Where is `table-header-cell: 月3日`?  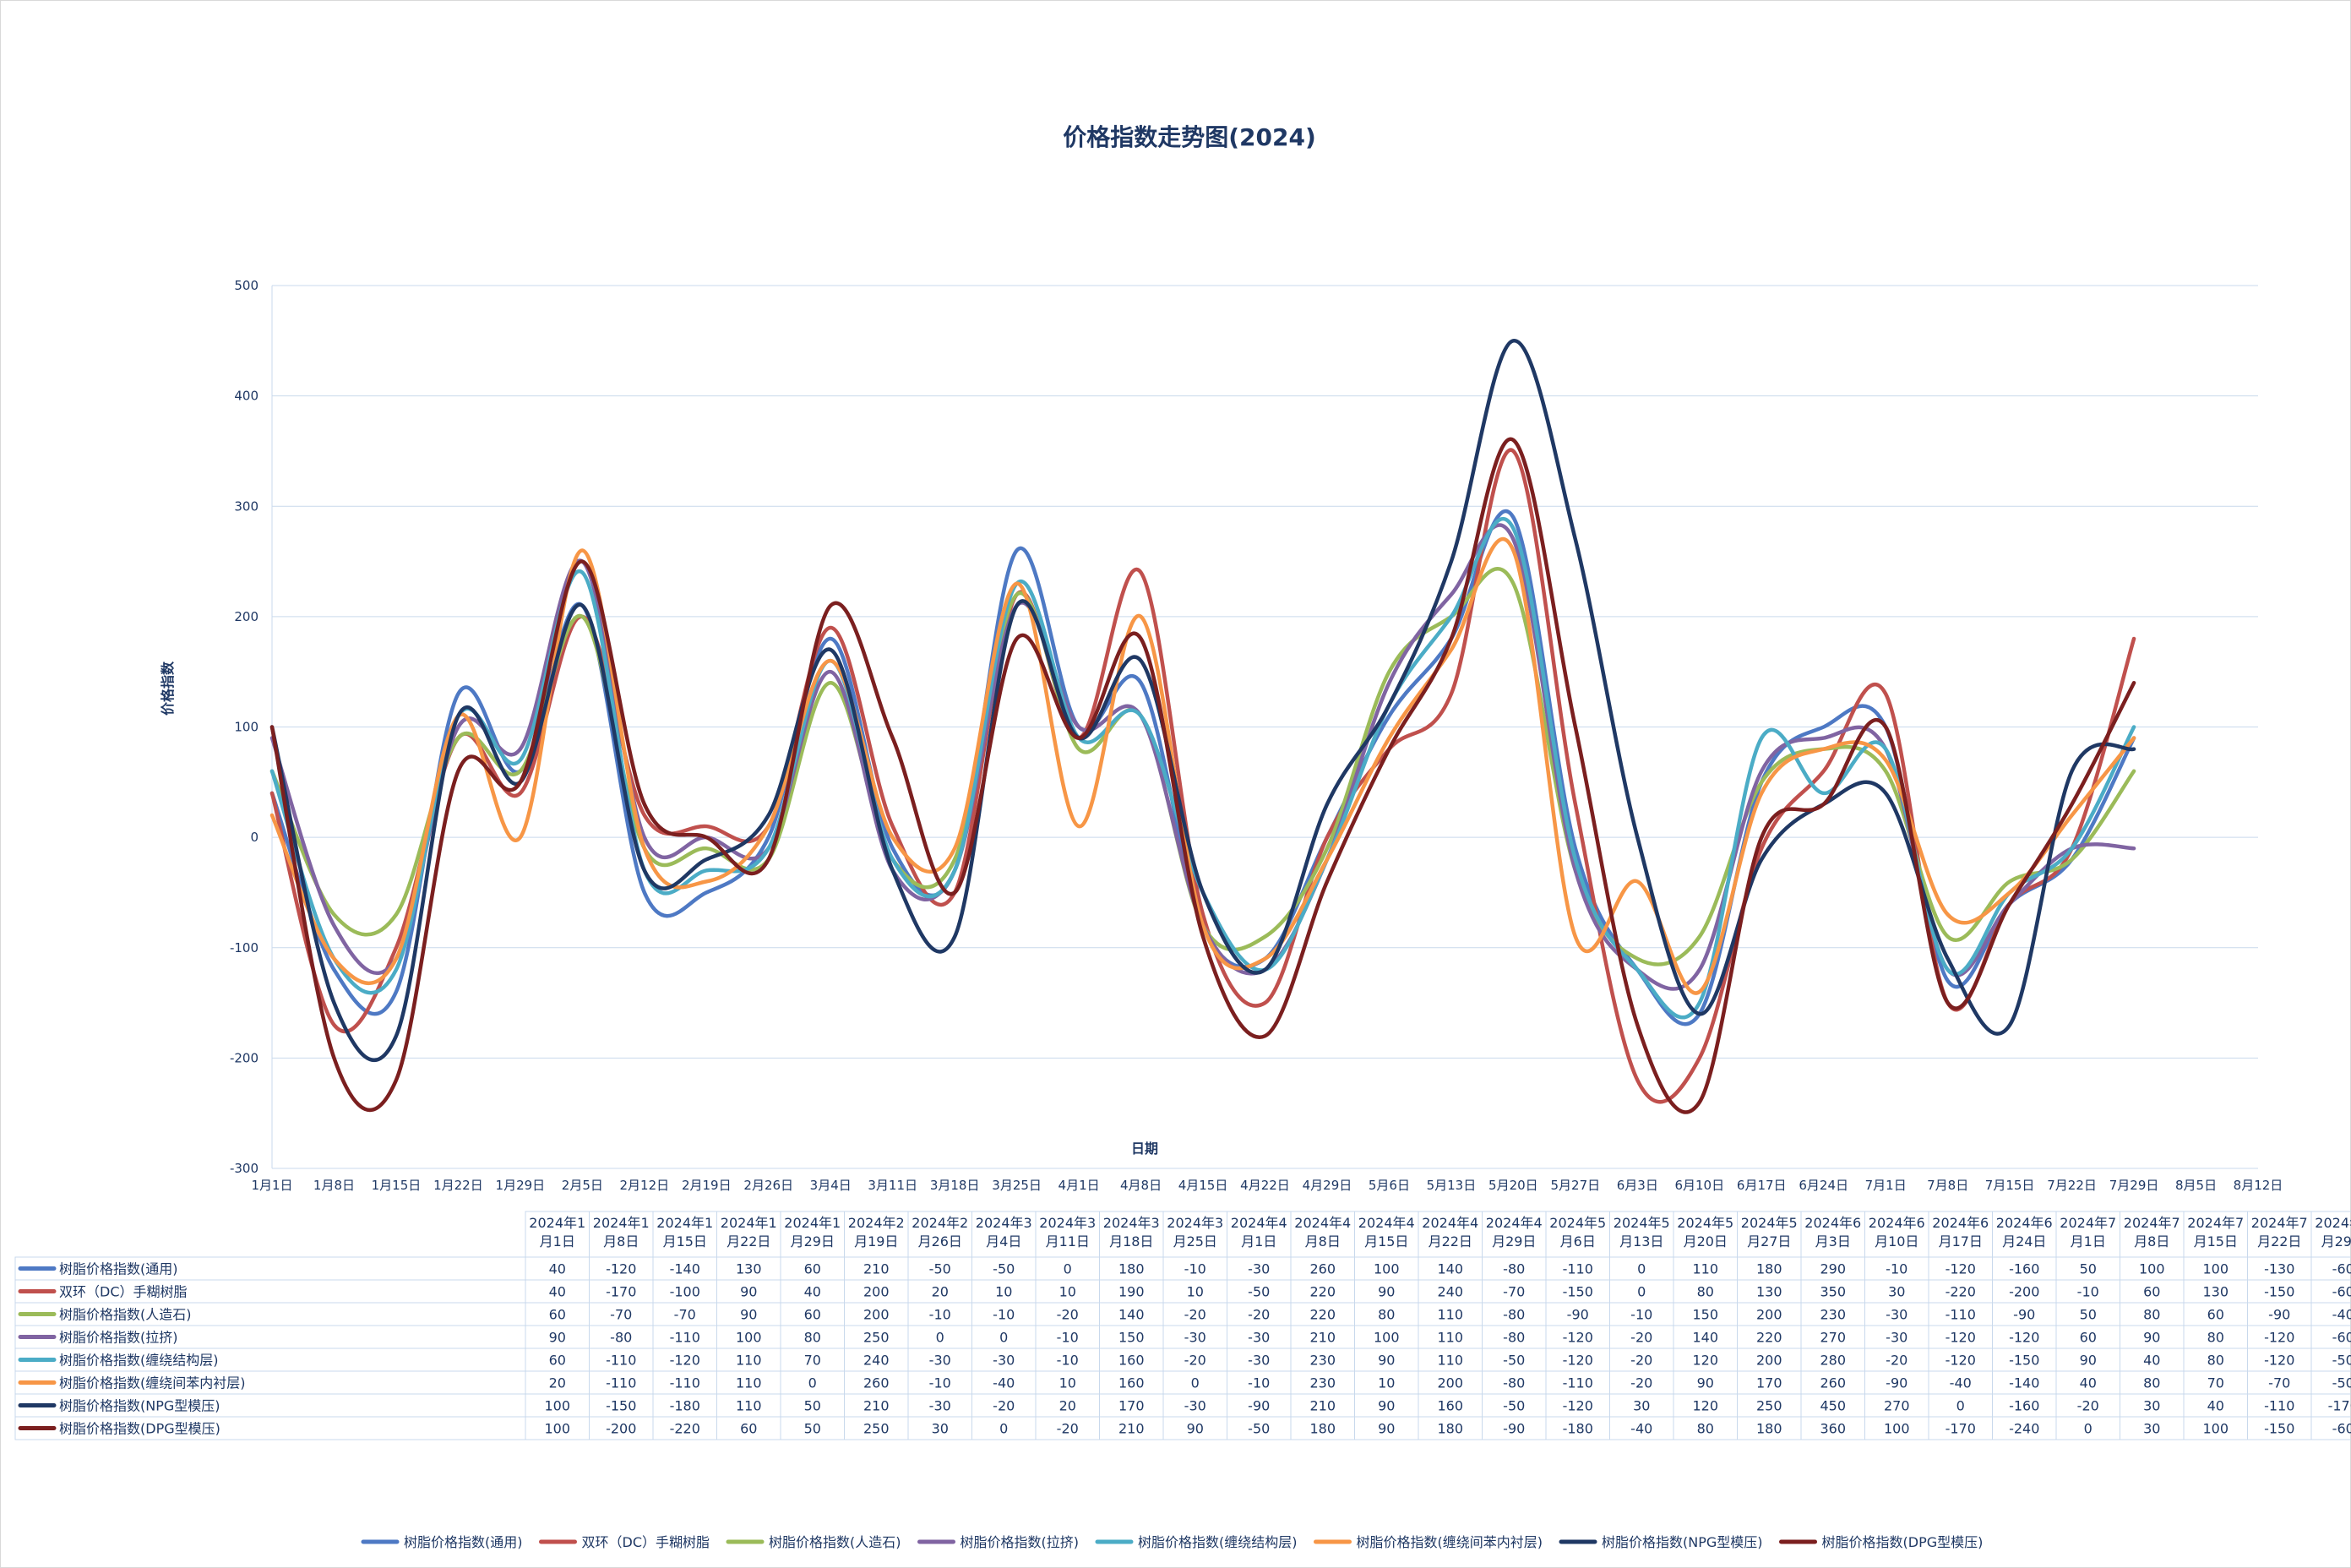 table-header-cell: 月3日 is located at coordinates (1833, 1241).